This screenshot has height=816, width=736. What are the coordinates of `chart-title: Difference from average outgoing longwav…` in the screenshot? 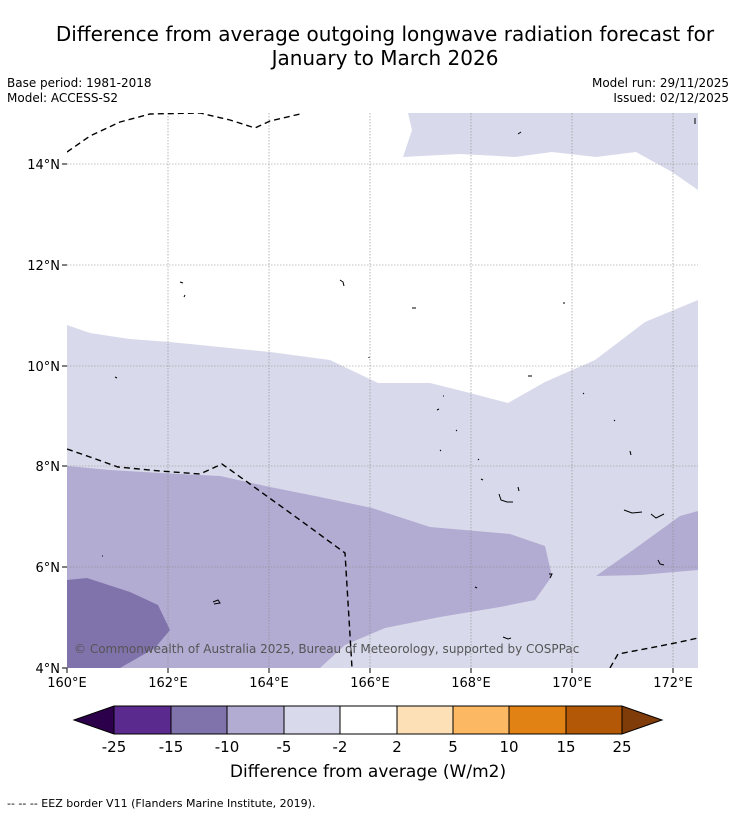 It's located at (385, 46).